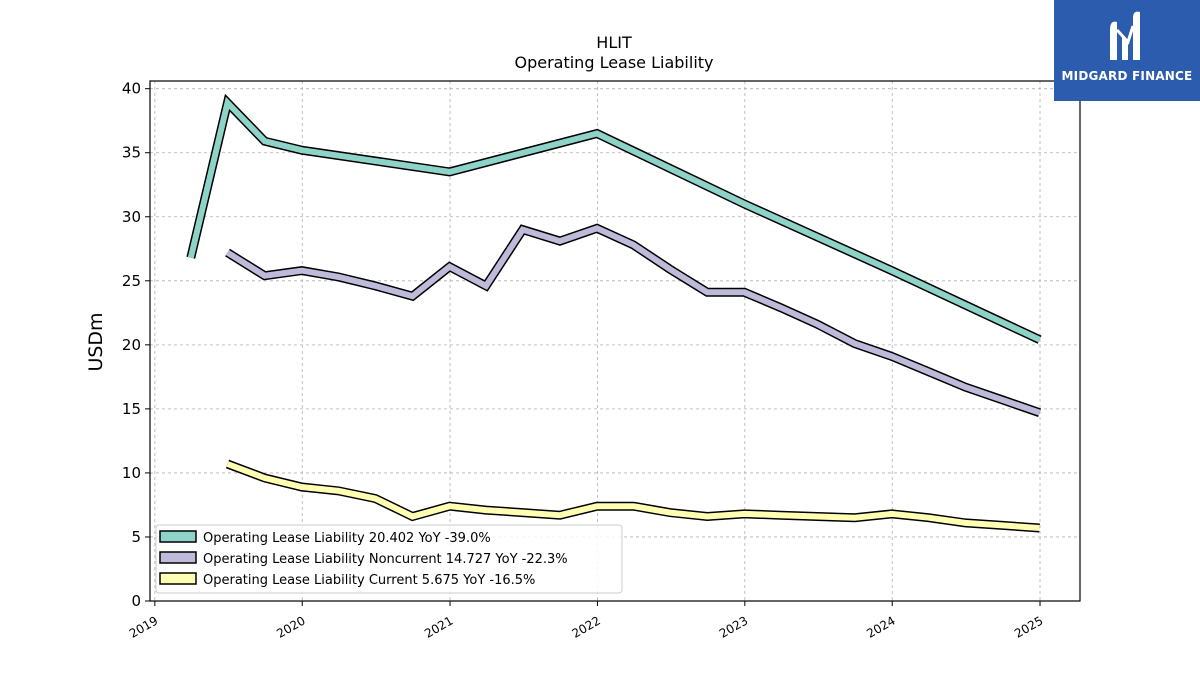 This screenshot has height=675, width=1200. I want to click on chart-subtitle: Operating Lease Liability, so click(613, 62).